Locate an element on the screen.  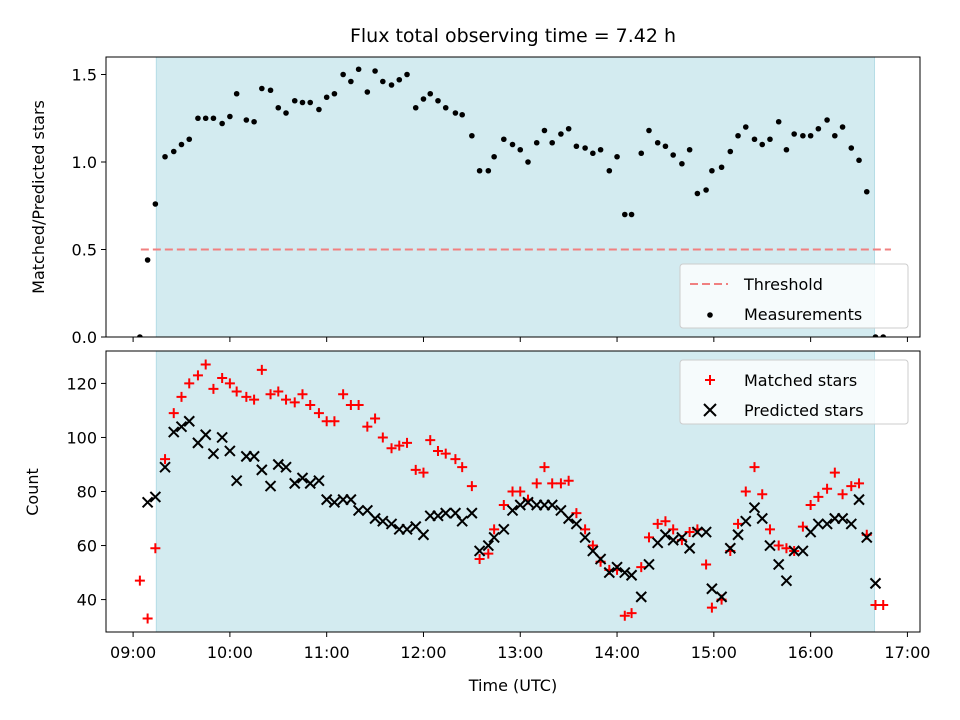
x-axis-label: Time (UTC) is located at coordinates (512, 685).